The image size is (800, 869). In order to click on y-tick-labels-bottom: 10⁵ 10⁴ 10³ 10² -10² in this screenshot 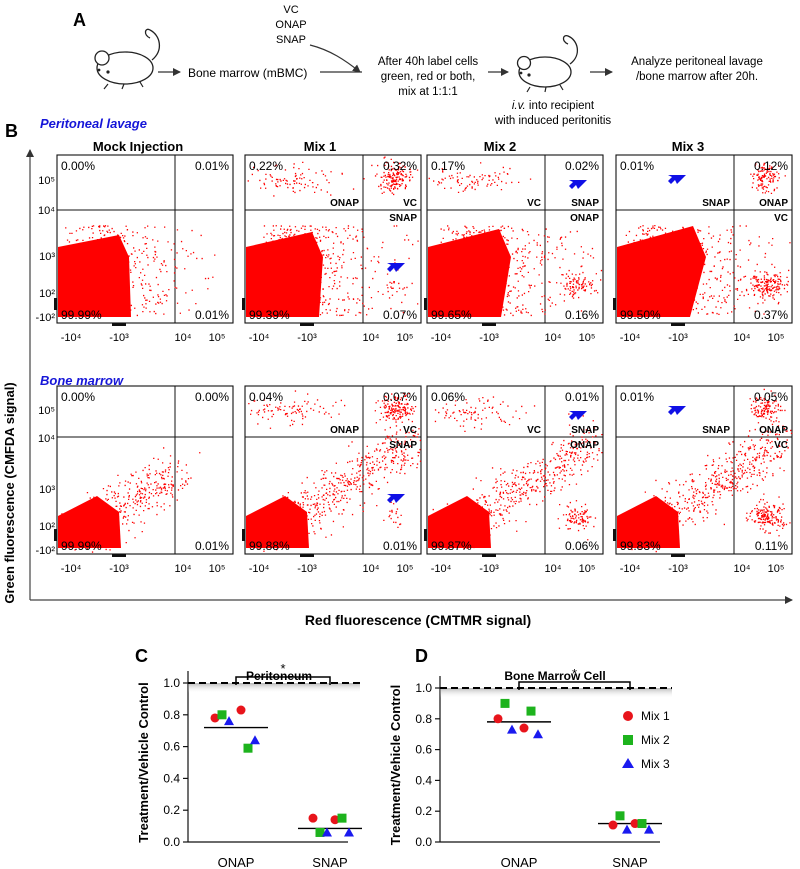, I will do `click(45, 481)`.